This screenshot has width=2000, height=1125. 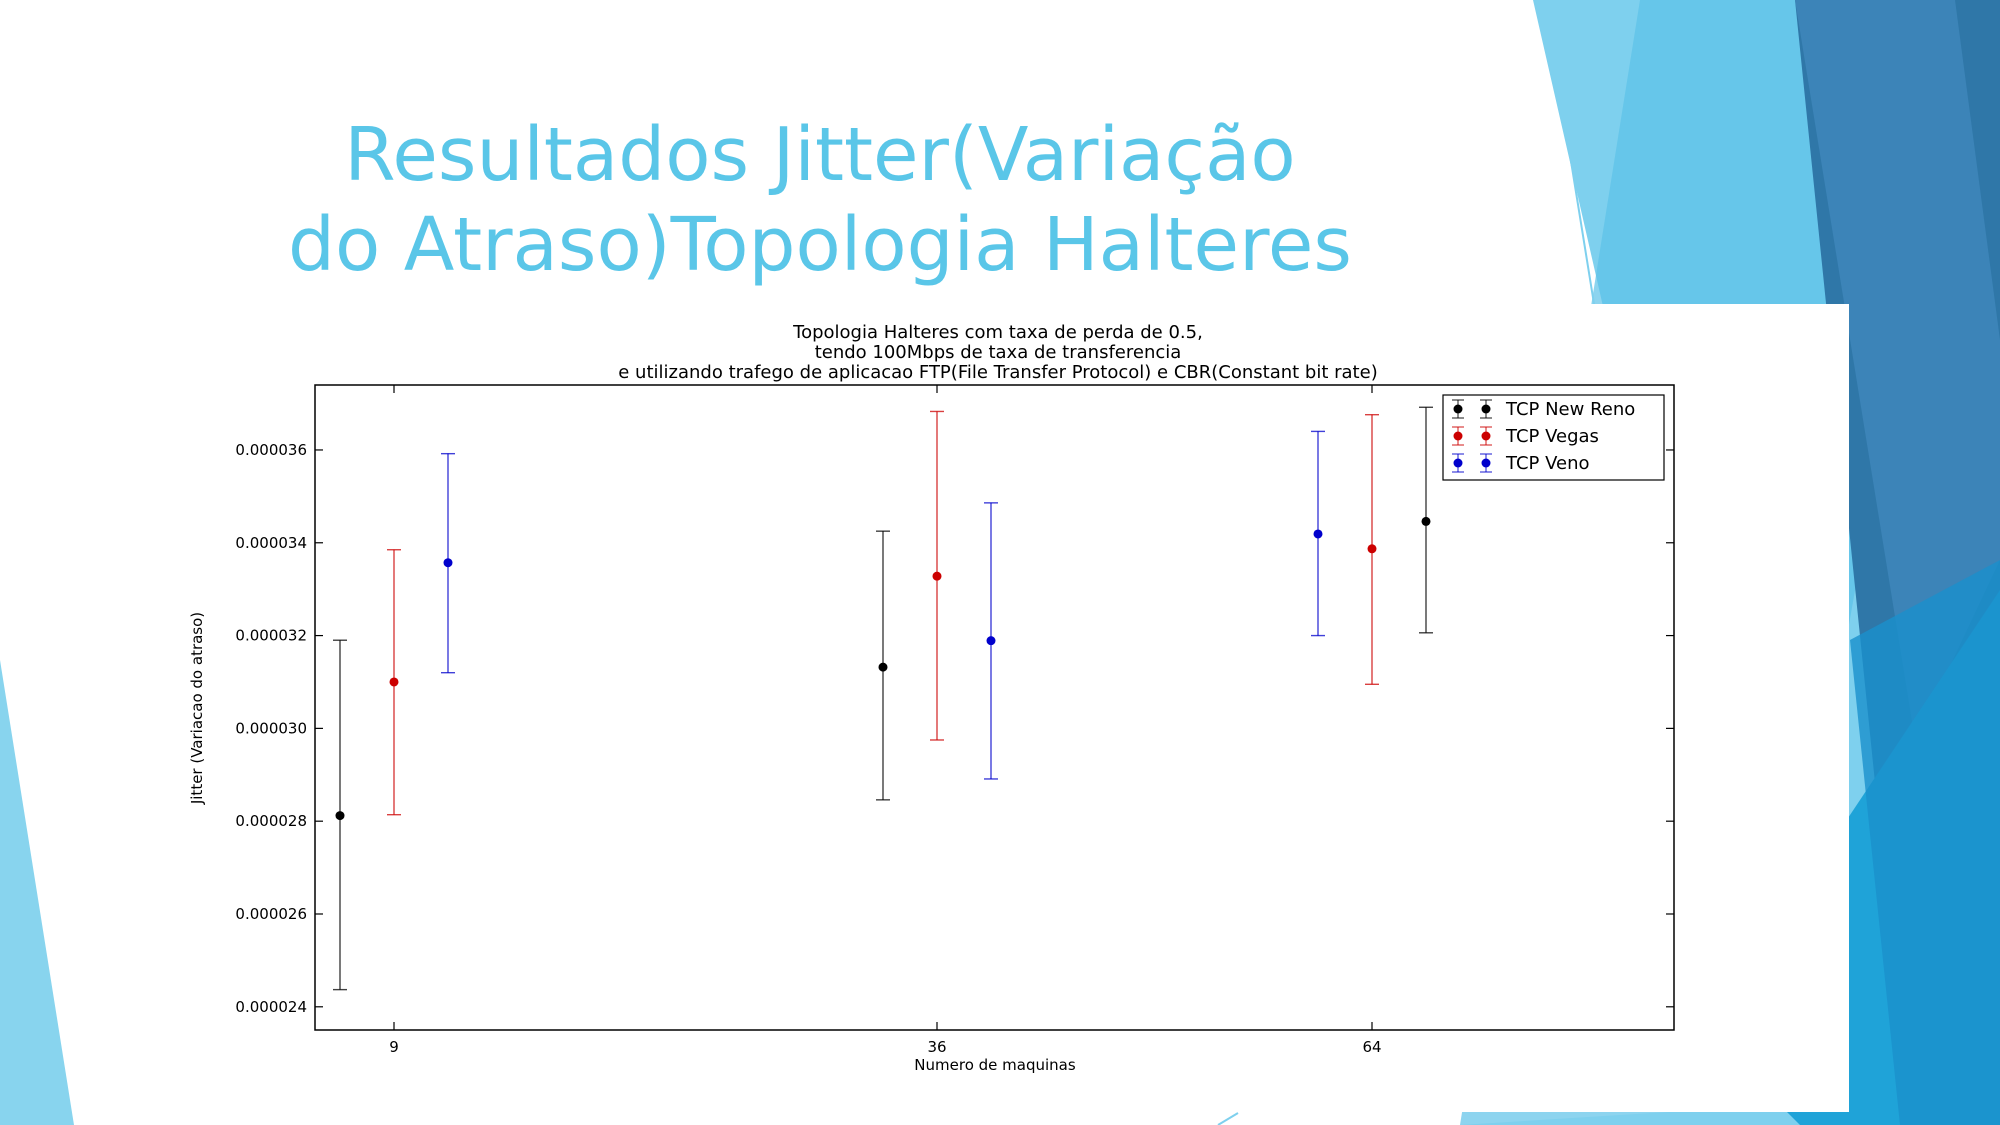 I want to click on legend-entry-tcp-new-reno: TCP New Reno, so click(x=1543, y=409).